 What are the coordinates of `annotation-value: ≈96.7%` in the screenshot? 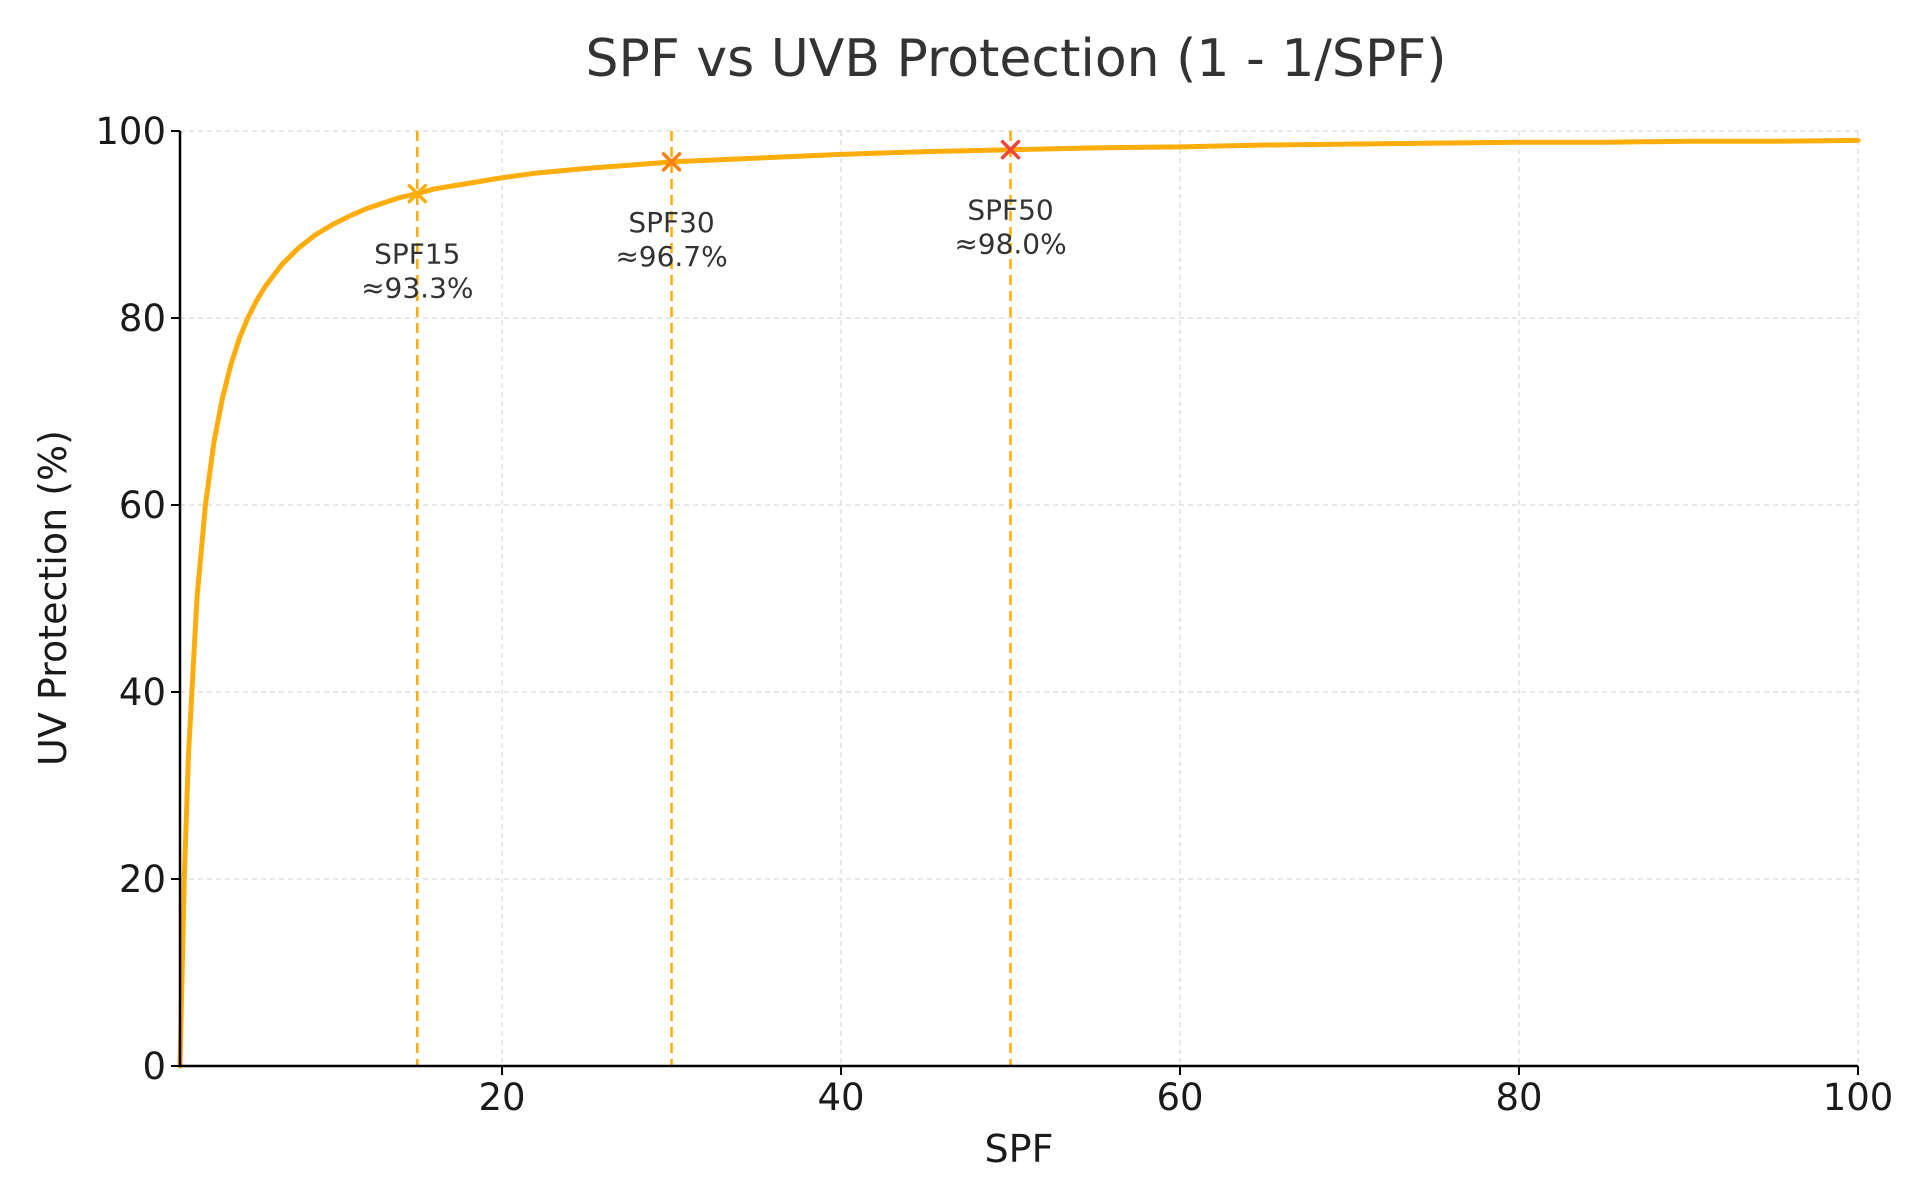 It's located at (671, 256).